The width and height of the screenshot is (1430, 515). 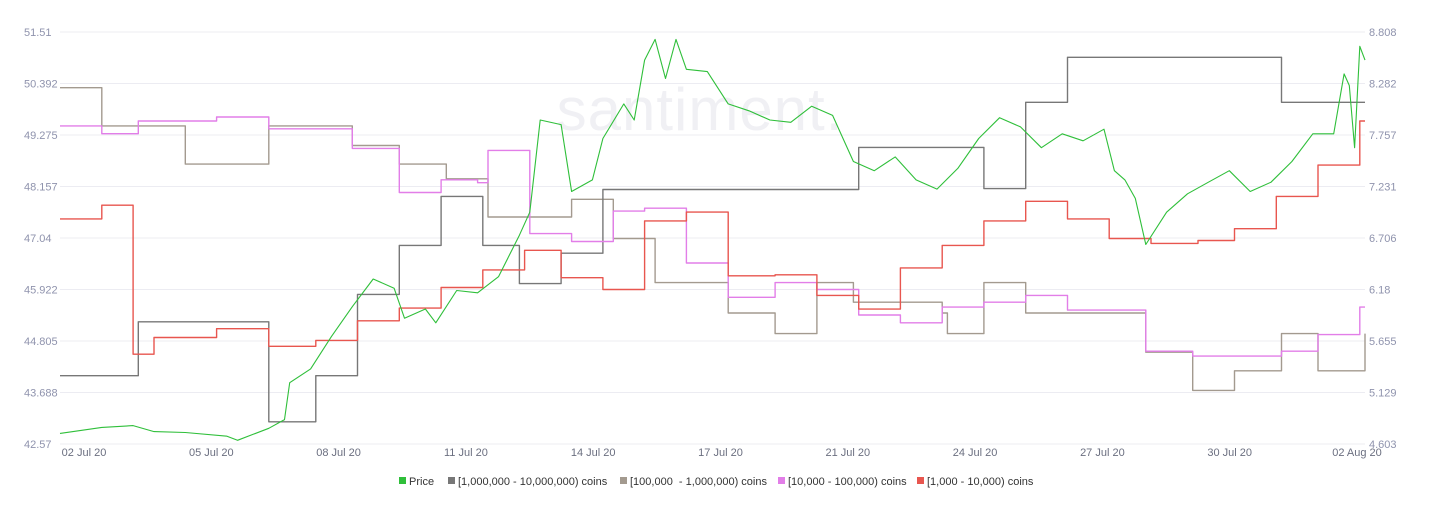 What do you see at coordinates (1357, 453) in the screenshot?
I see `x-tick-label: 02 Aug 20` at bounding box center [1357, 453].